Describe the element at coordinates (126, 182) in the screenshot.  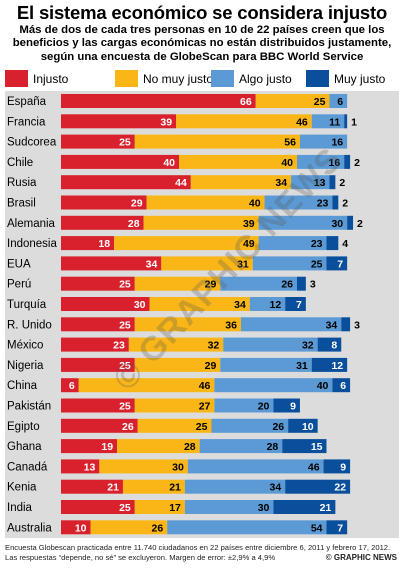
I see `bar-injusto-rusia` at that location.